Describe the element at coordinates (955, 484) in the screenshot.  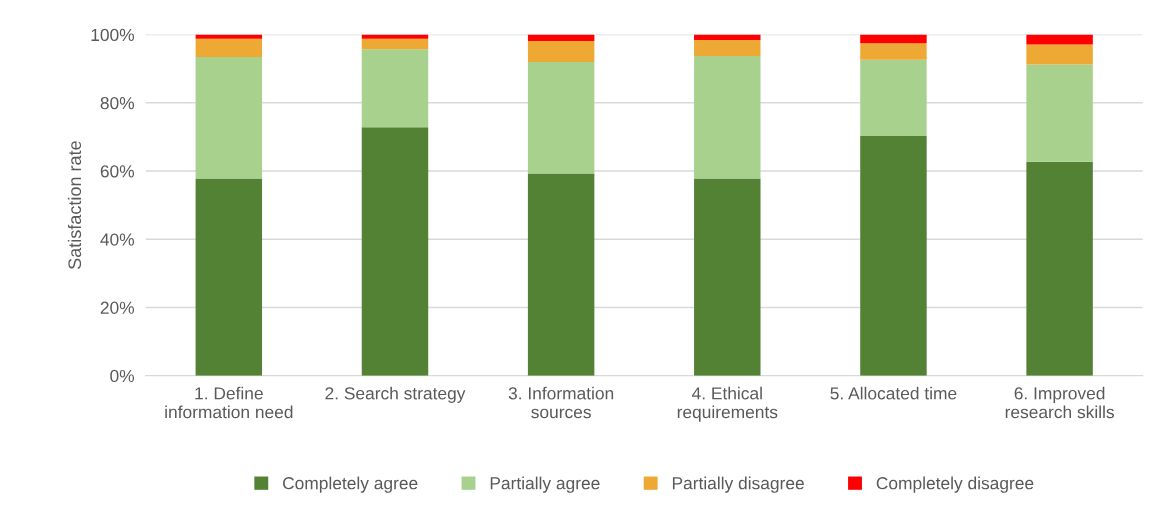
I see `legend-label: Completely disagree` at that location.